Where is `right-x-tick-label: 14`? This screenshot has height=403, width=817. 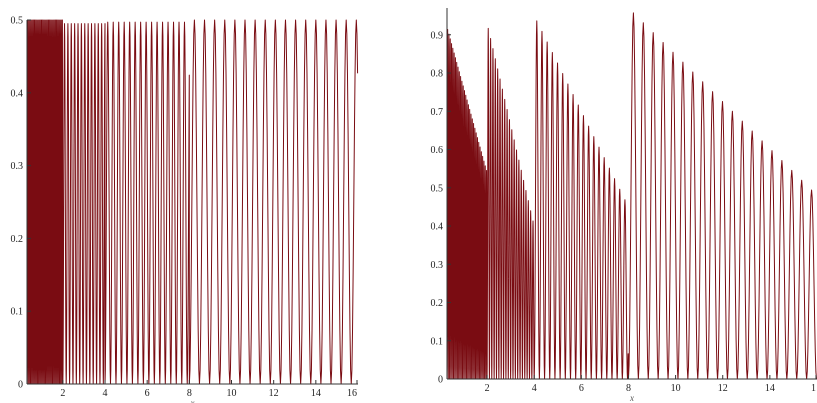
right-x-tick-label: 14 is located at coordinates (770, 388).